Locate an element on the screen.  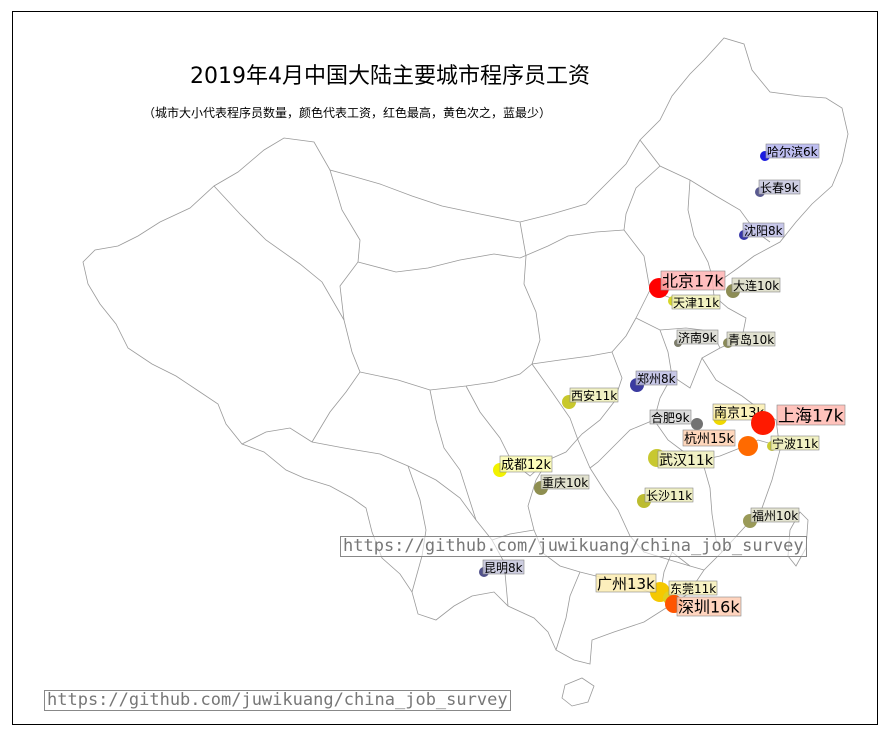
city-label-4: 大连10k is located at coordinates (756, 285).